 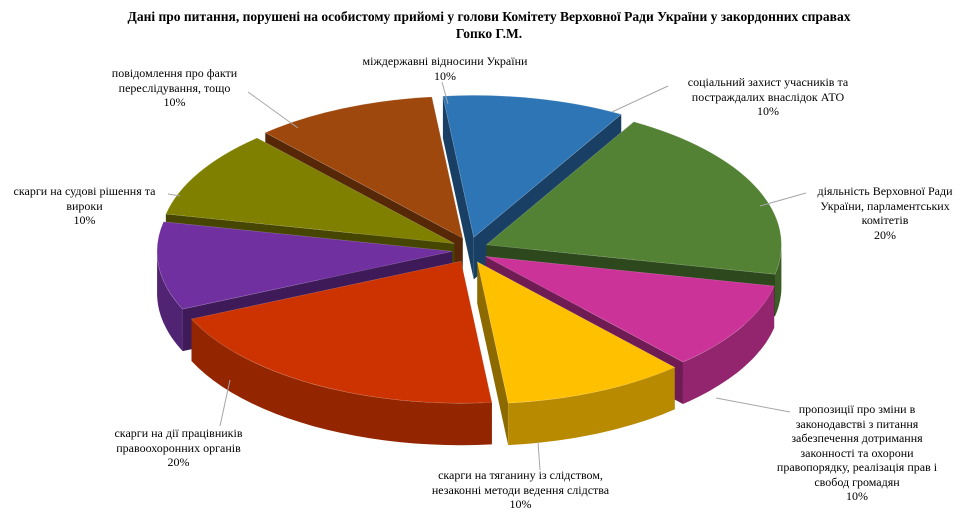 I want to click on slice-3-cut-face, so click(x=493, y=353).